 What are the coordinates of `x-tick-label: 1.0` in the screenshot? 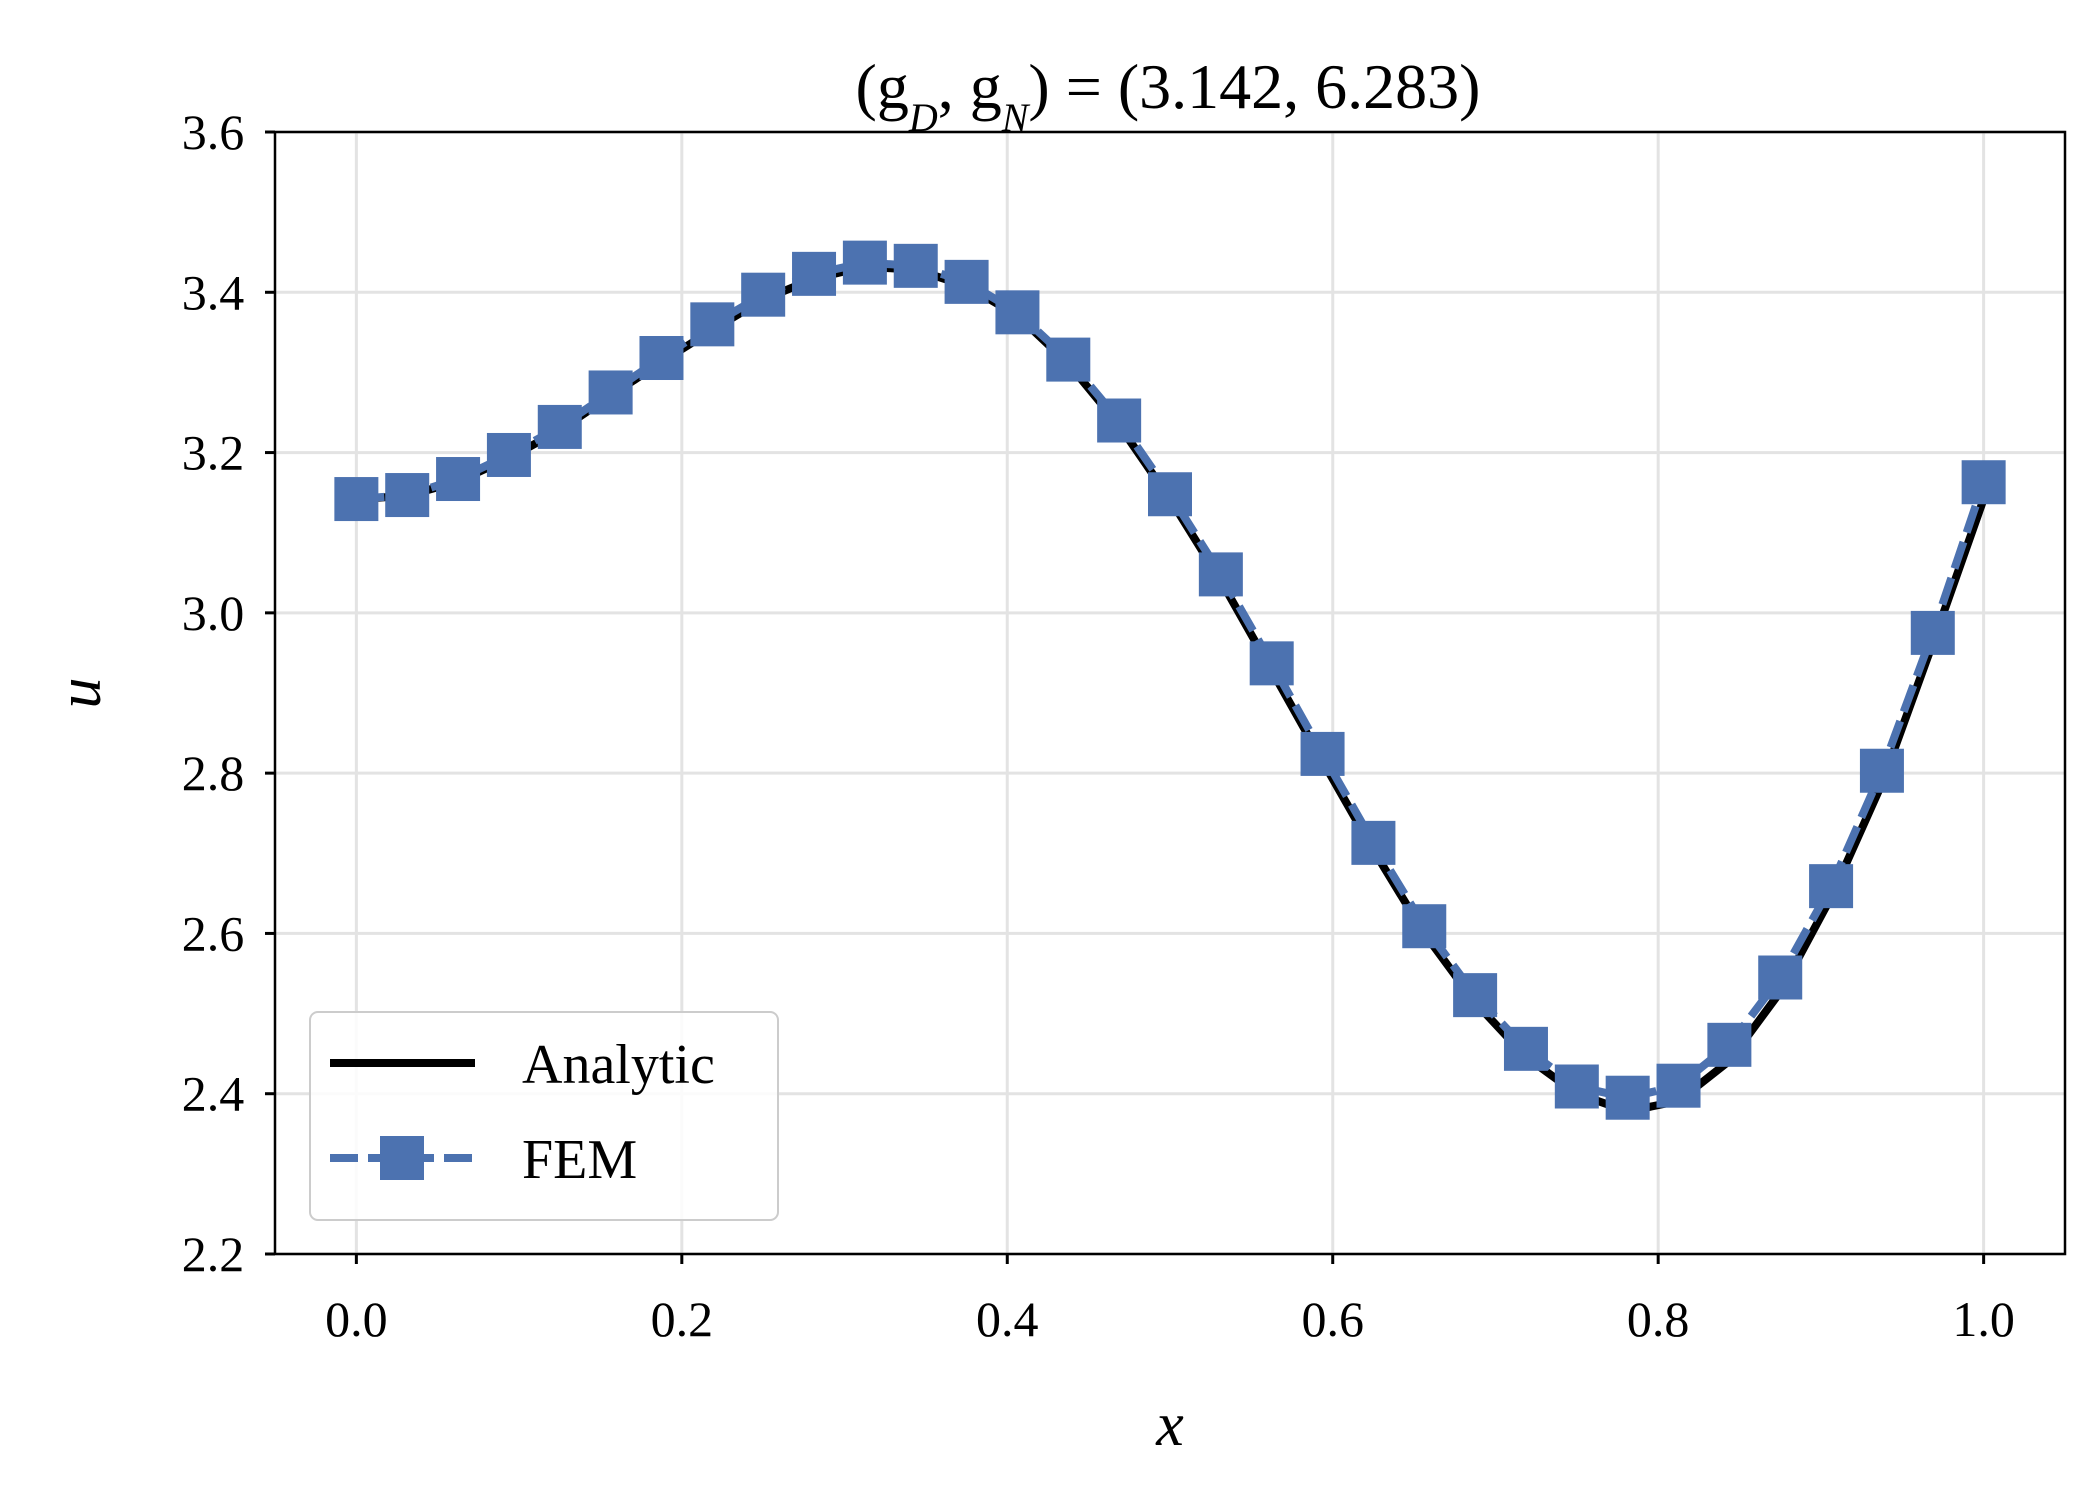 It's located at (1983, 1319).